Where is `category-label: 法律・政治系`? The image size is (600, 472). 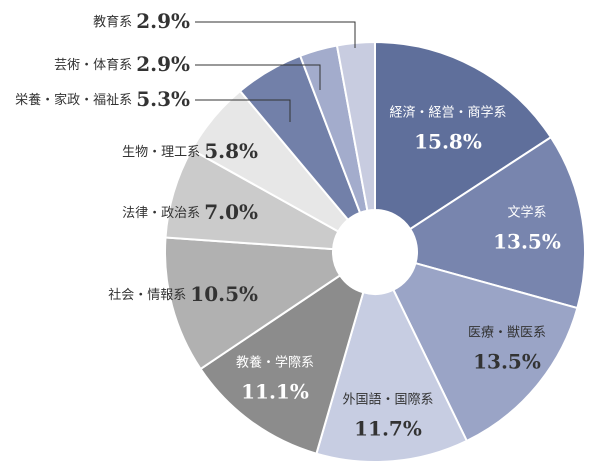
category-label: 法律・政治系 is located at coordinates (161, 213).